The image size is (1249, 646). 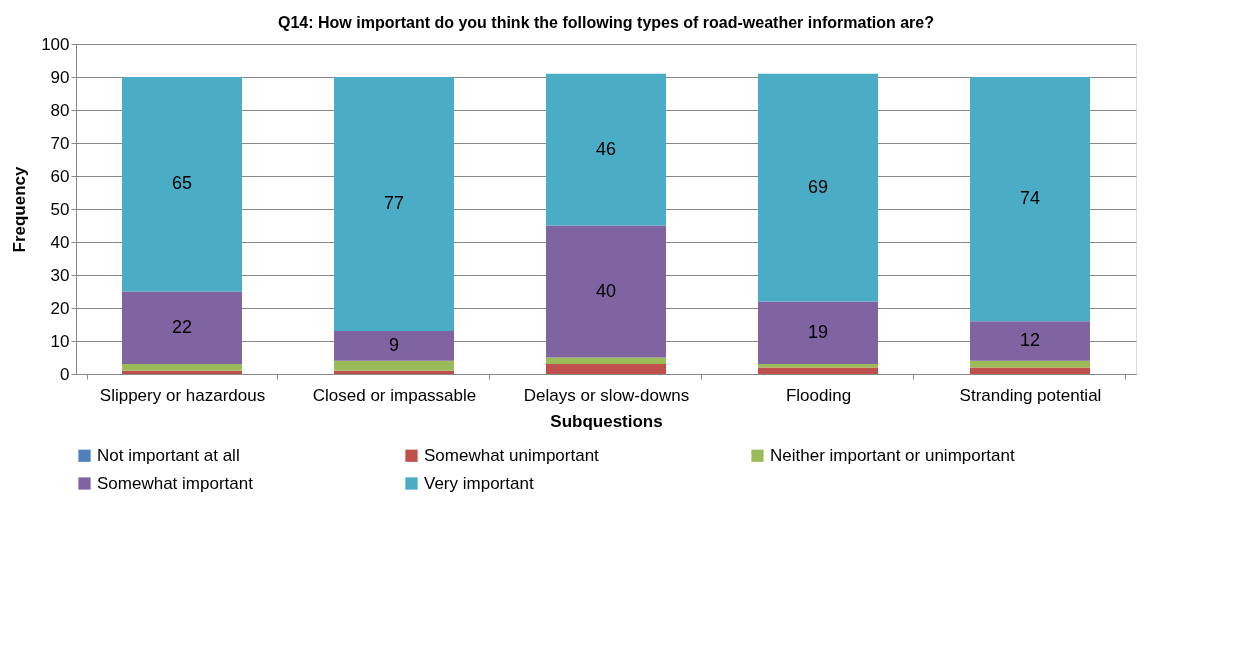 I want to click on legend-label: Somewhat important, so click(x=175, y=483).